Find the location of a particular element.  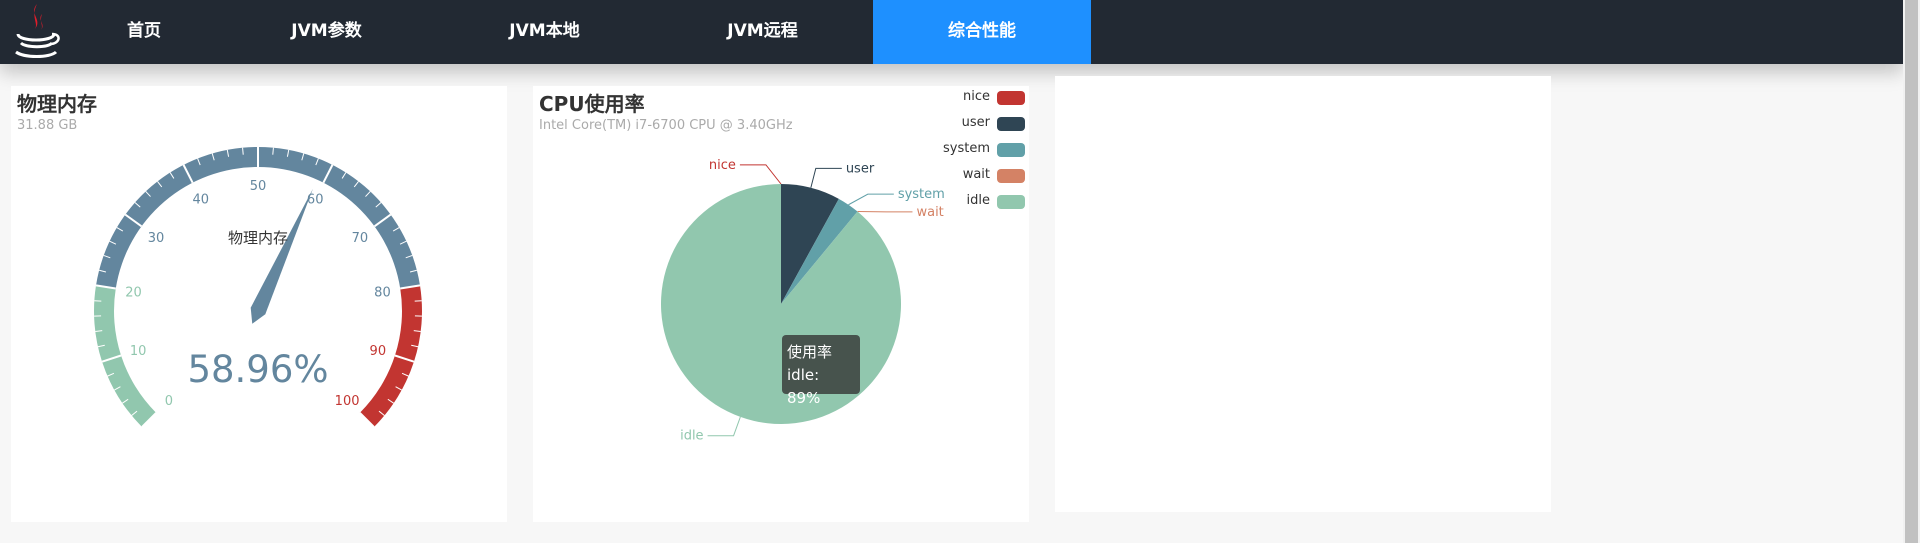

gauge-series-name: 物理内存 is located at coordinates (257, 238).